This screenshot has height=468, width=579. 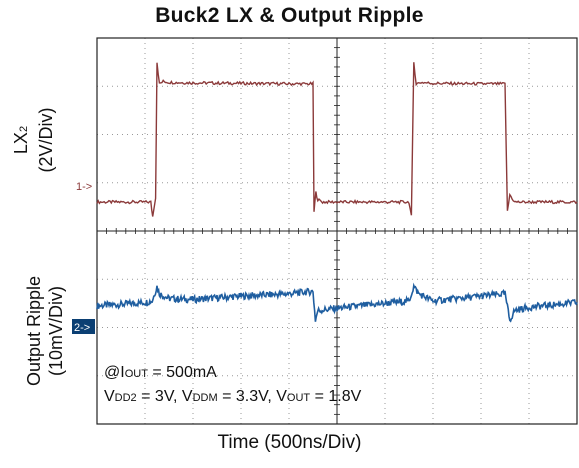 What do you see at coordinates (160, 372) in the screenshot?
I see `annotation-iout: @IOUT = 500mA` at bounding box center [160, 372].